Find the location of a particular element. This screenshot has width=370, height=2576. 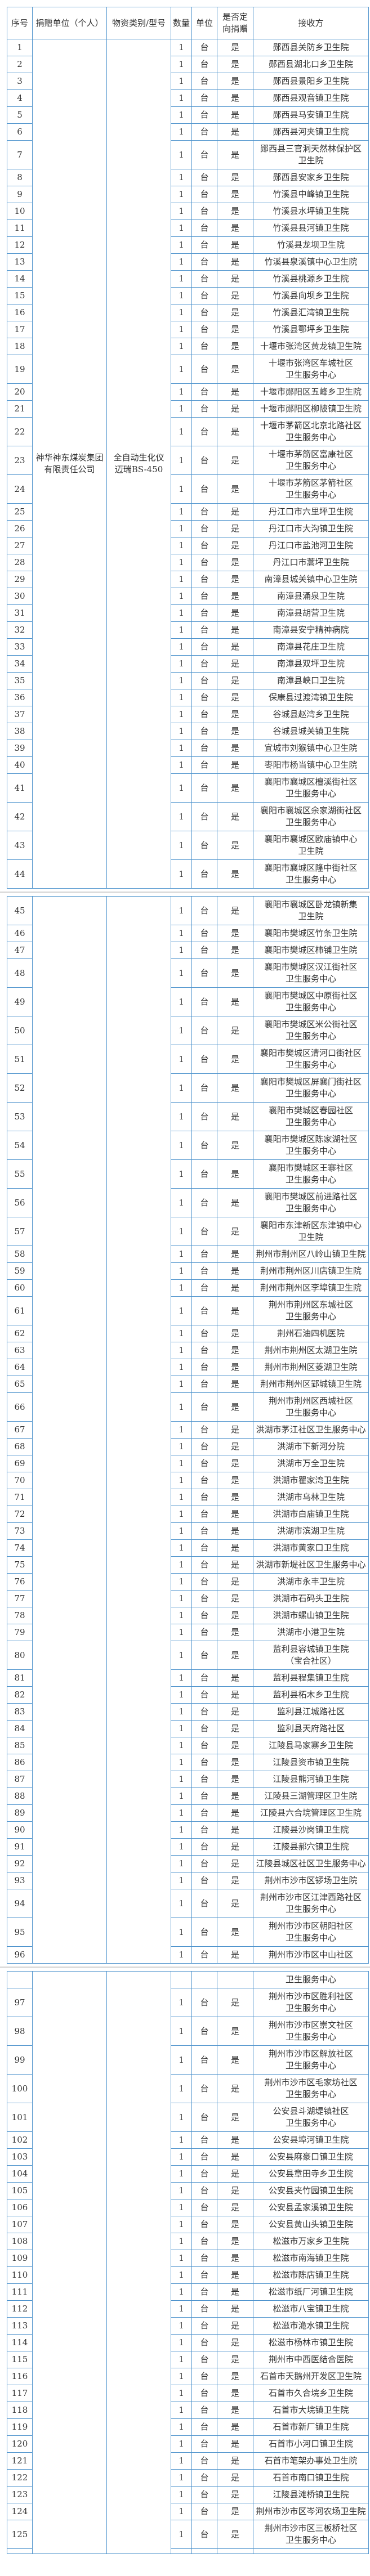

recipient-cell: 荆州市沙市区解放社区 卫生服务中心 is located at coordinates (311, 2060).